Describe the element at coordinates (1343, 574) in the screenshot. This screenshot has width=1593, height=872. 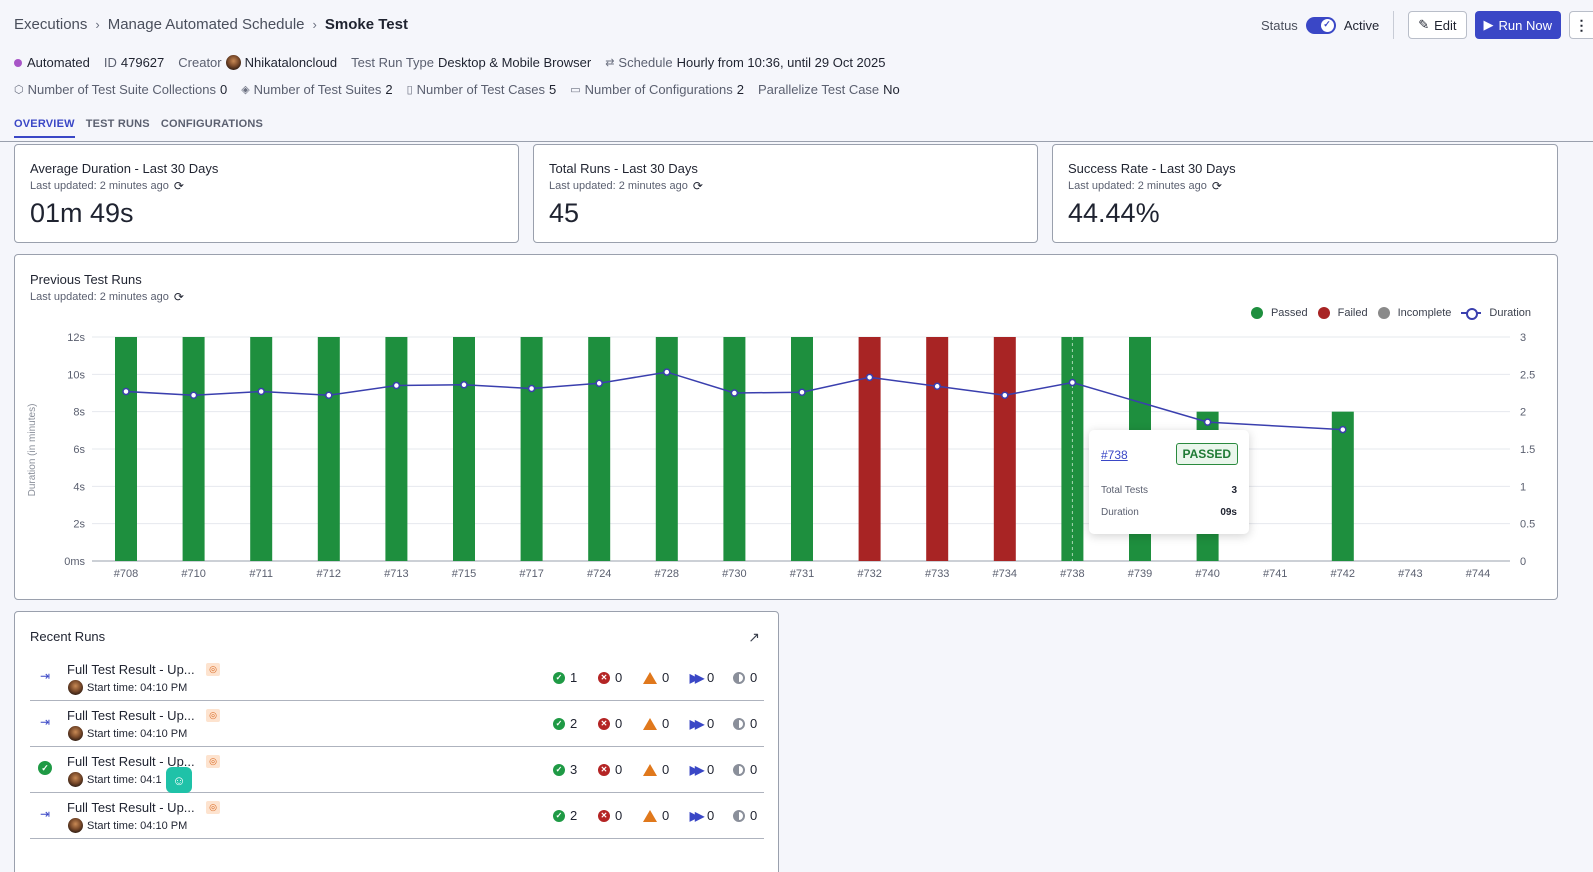
I see `x-tick-label: #742` at that location.